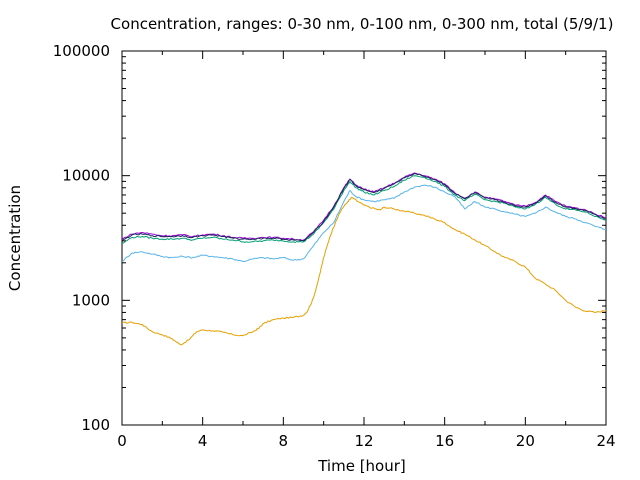  I want to click on x-tick-label: 16, so click(444, 441).